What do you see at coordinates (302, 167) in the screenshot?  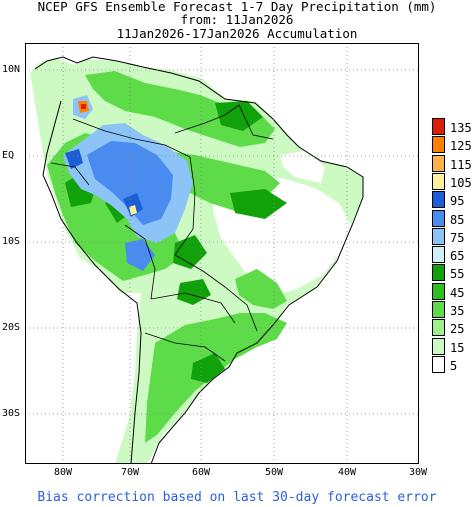 I see `land-dry-north` at bounding box center [302, 167].